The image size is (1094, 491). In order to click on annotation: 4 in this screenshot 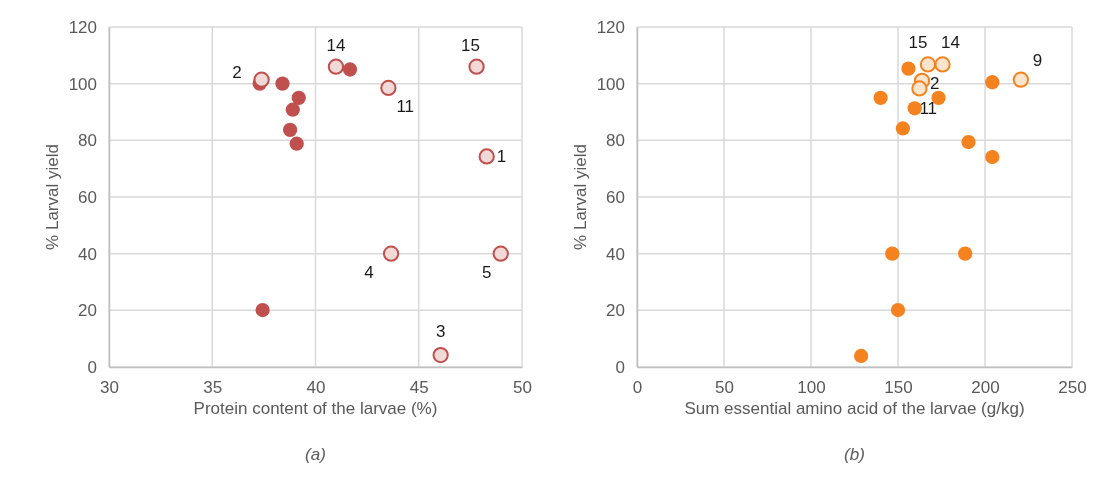, I will do `click(369, 272)`.